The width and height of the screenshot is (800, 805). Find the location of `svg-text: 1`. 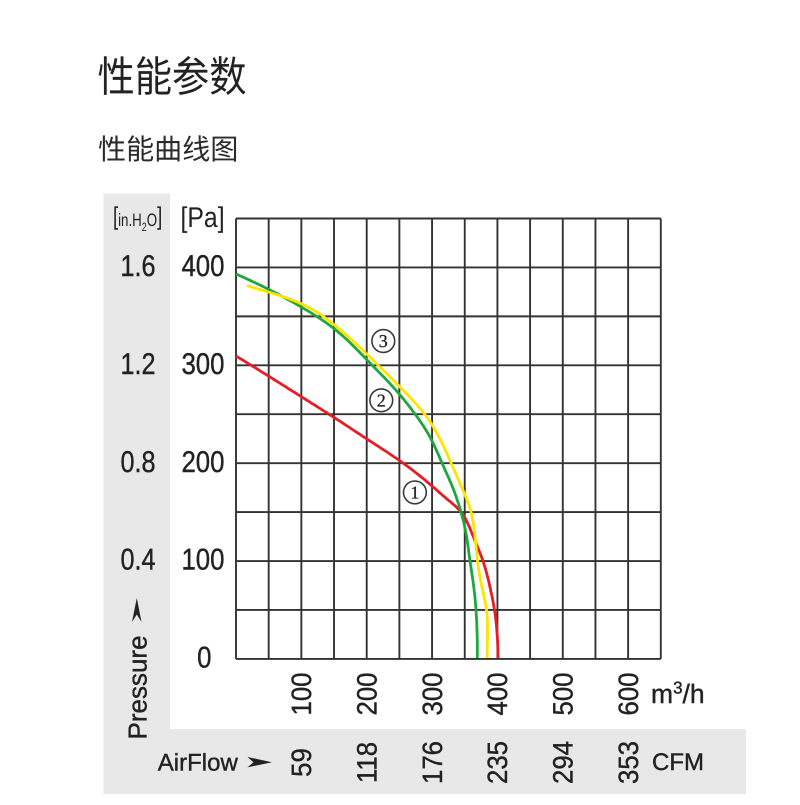

svg-text: 1 is located at coordinates (414, 493).